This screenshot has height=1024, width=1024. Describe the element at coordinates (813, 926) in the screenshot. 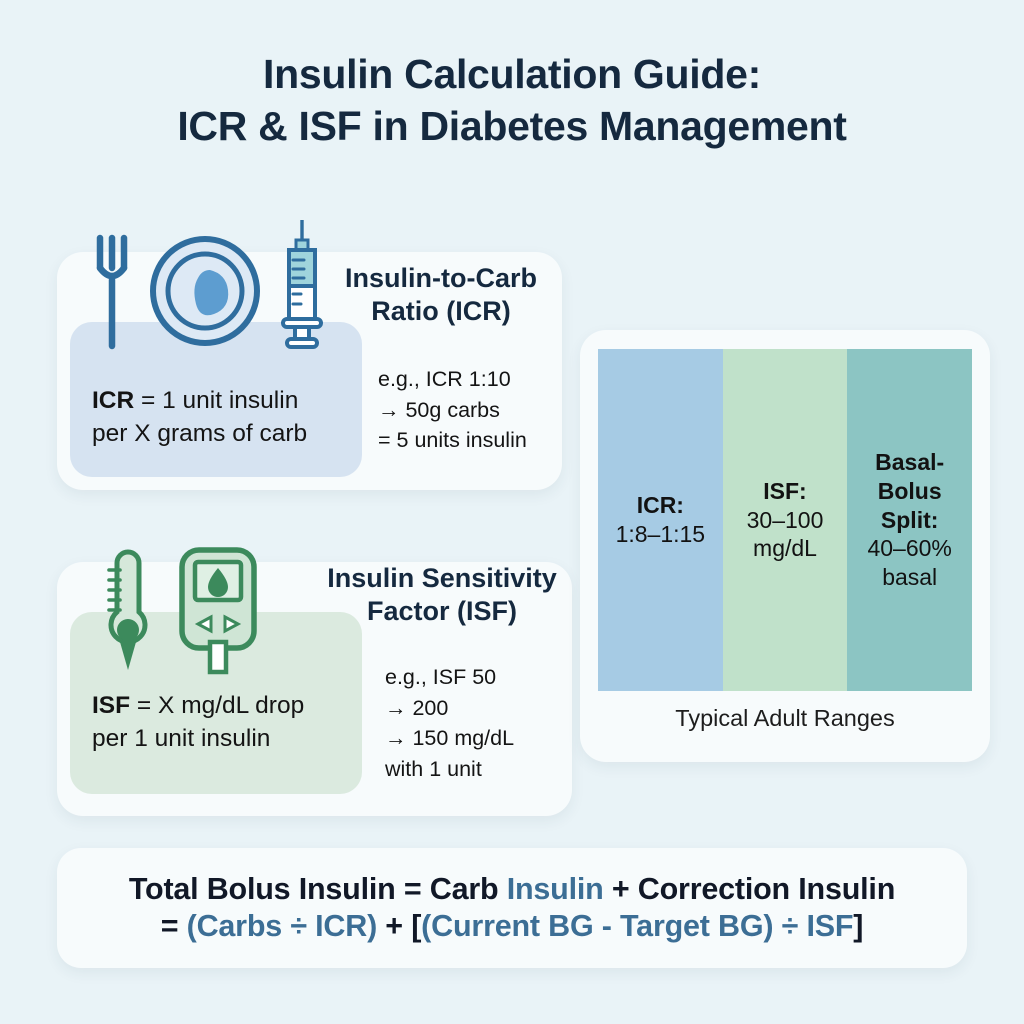

I see `formula-l2-divide-isf: ÷ ISF` at that location.